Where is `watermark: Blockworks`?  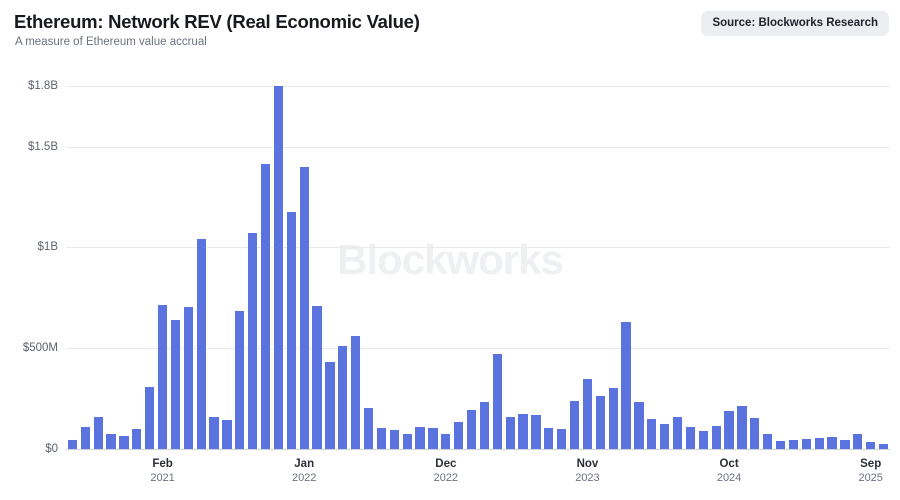 watermark: Blockworks is located at coordinates (450, 259).